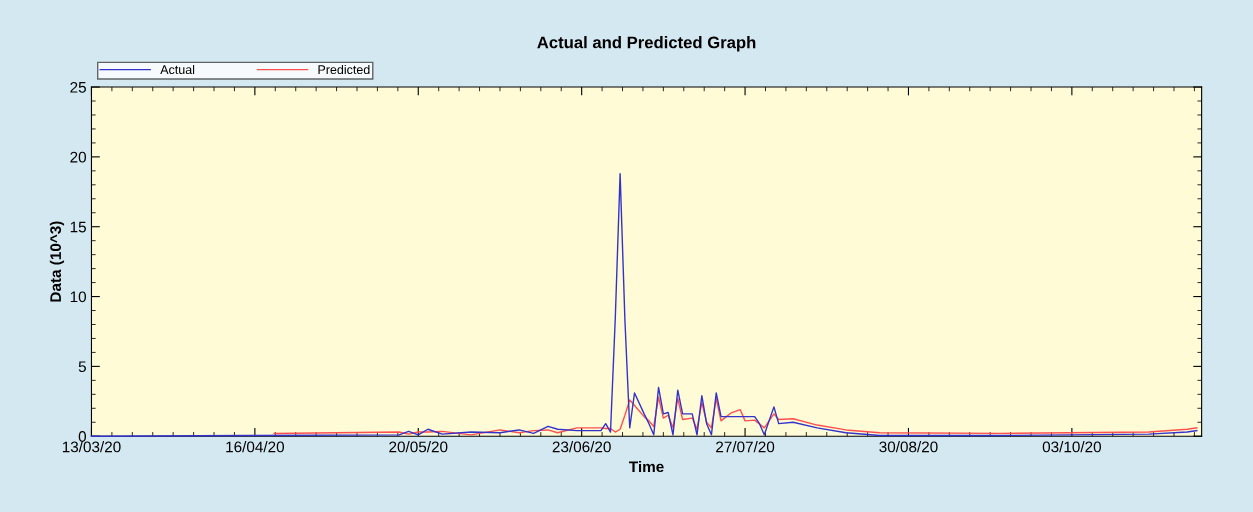 The width and height of the screenshot is (1253, 512). Describe the element at coordinates (78, 227) in the screenshot. I see `y-tick-label: 15` at that location.